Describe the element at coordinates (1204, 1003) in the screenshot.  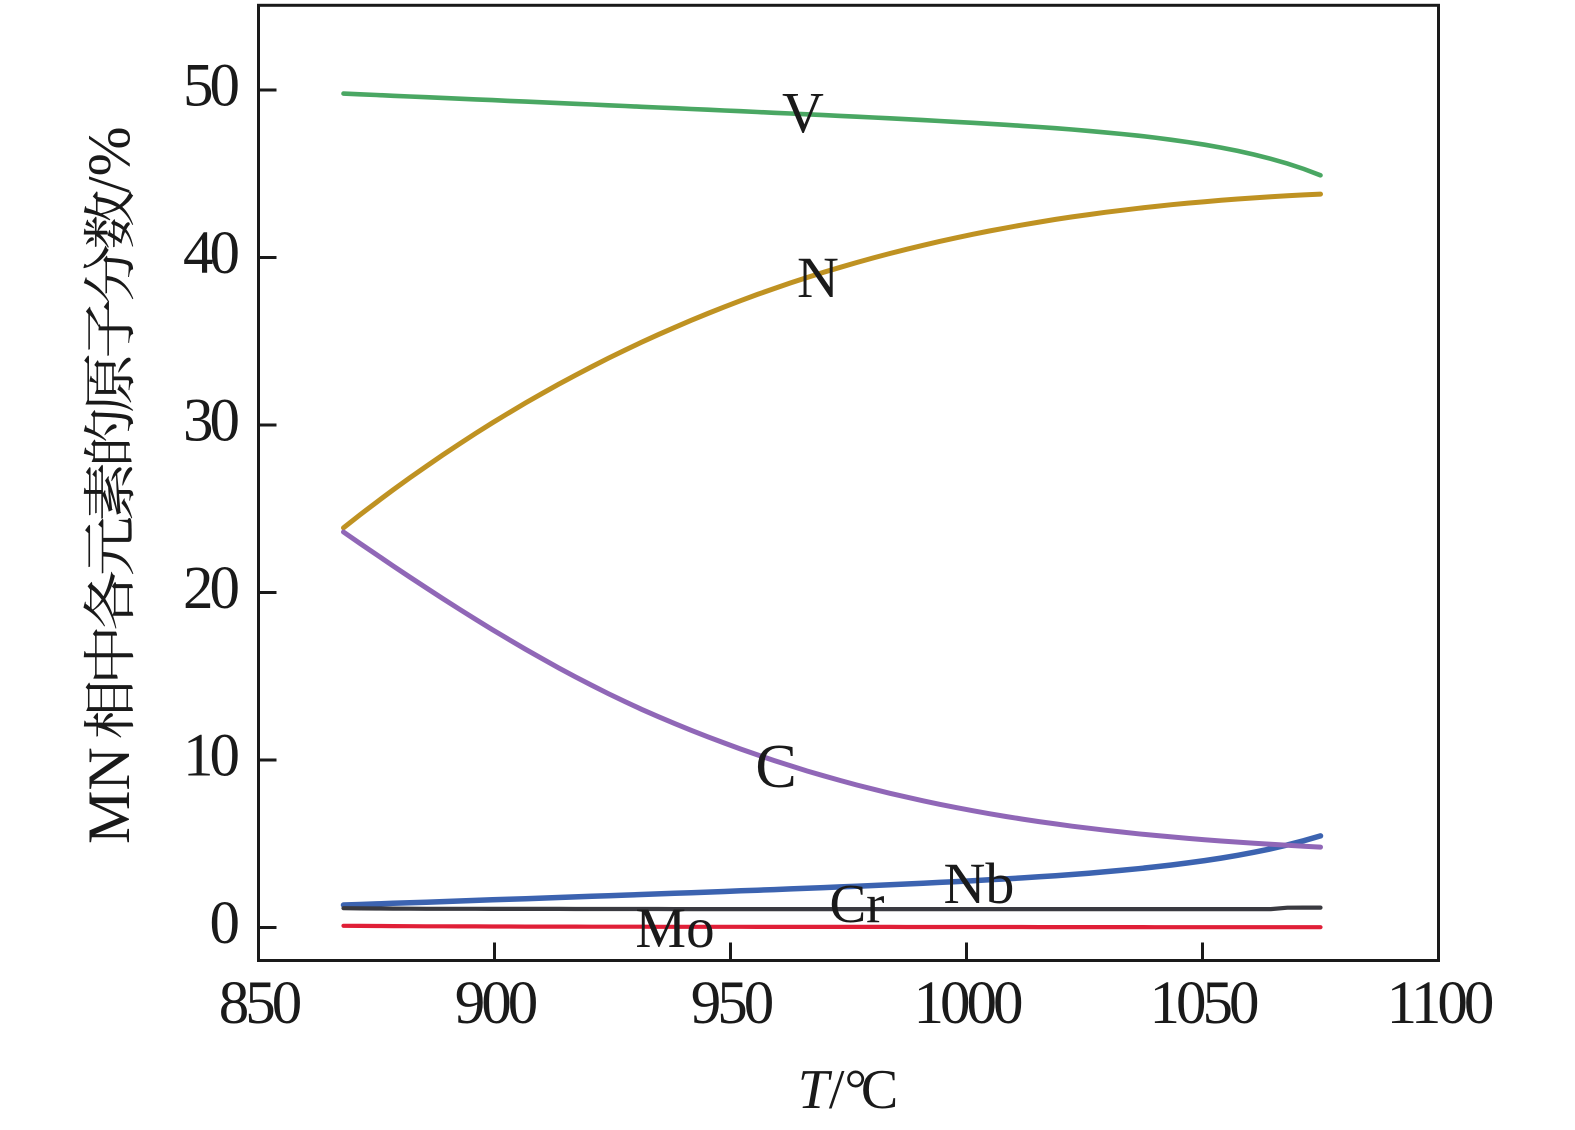
I see `svg-text: 1050` at that location.